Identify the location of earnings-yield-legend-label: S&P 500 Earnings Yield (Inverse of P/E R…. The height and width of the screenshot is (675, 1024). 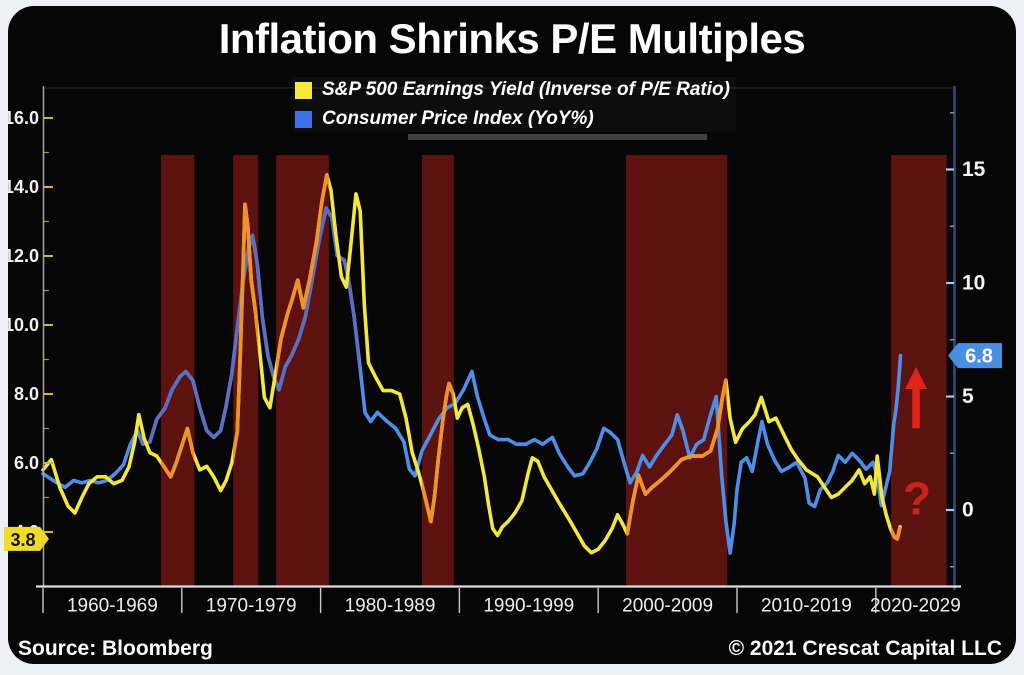
(526, 89).